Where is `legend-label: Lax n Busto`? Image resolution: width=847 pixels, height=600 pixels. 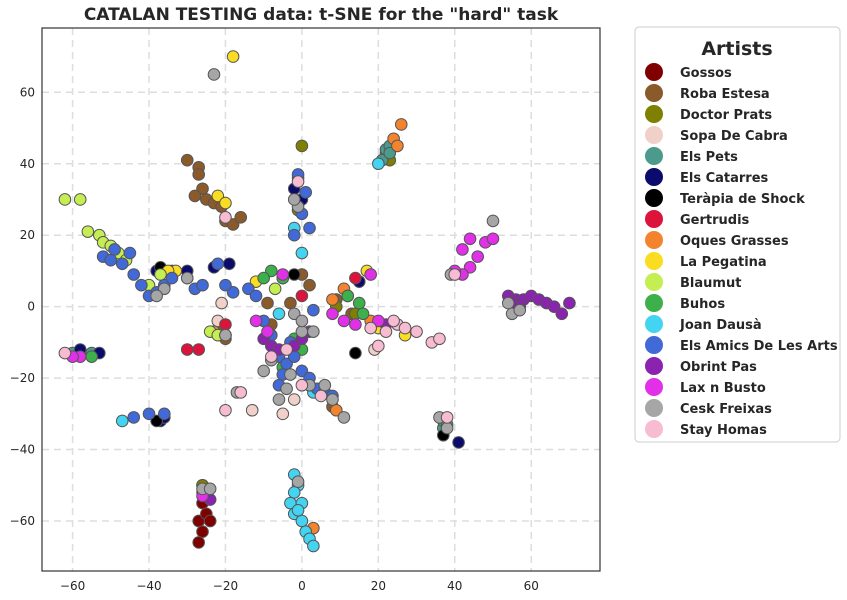 legend-label: Lax n Busto is located at coordinates (723, 388).